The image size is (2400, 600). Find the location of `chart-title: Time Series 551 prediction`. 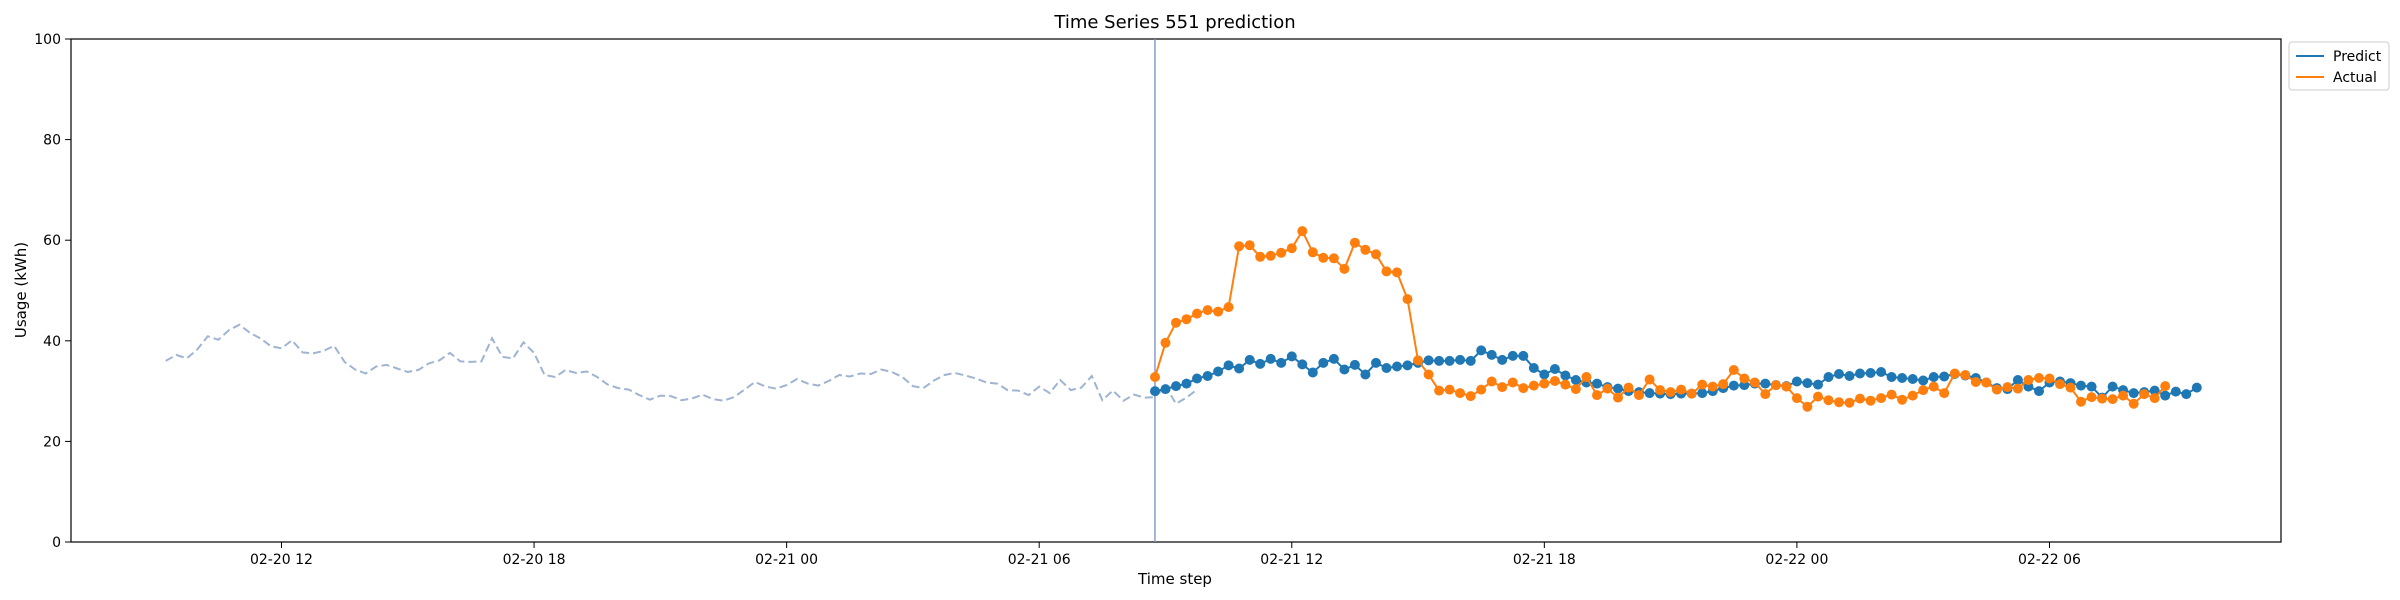

chart-title: Time Series 551 prediction is located at coordinates (1174, 22).